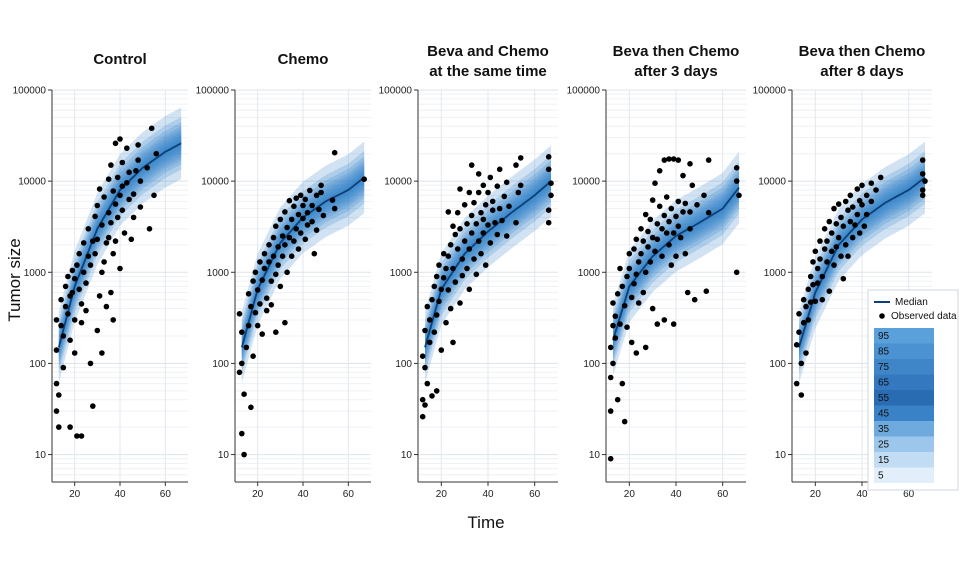 This screenshot has height=576, width=960. What do you see at coordinates (884, 398) in the screenshot?
I see `legend-band-label: 55` at bounding box center [884, 398].